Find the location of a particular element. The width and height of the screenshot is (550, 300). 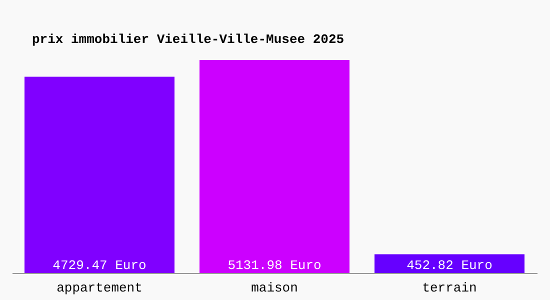

x-tick-label: appartement is located at coordinates (99, 288).